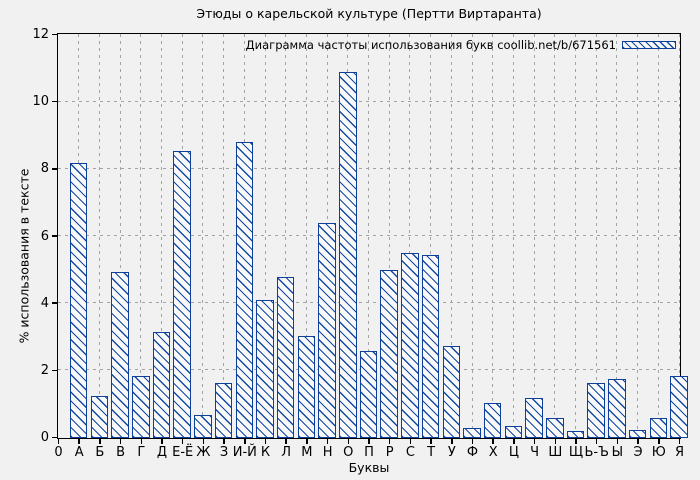 The width and height of the screenshot is (700, 480). Describe the element at coordinates (348, 254) in the screenshot. I see `bar-О` at that location.